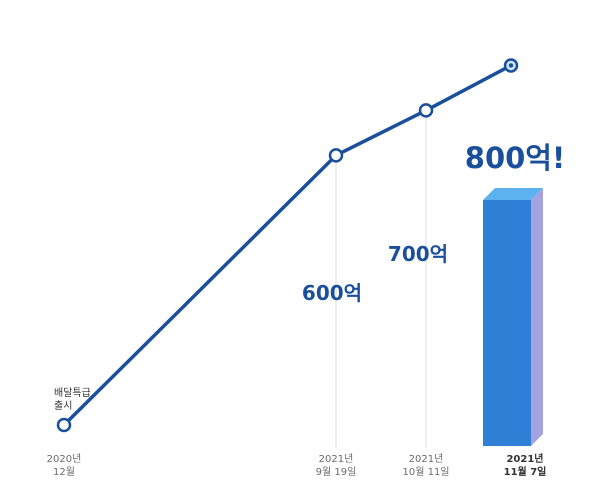  I want to click on annotation-line: 출시, so click(63, 406).